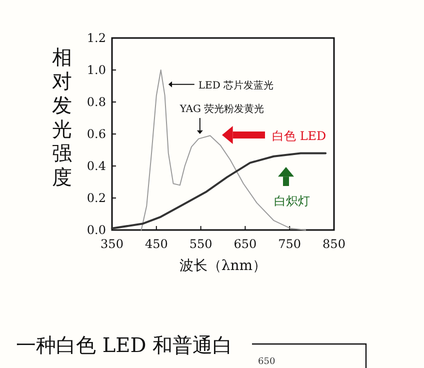  What do you see at coordinates (124, 345) in the screenshot?
I see `text: 一种白色 LED 和普通白` at bounding box center [124, 345].